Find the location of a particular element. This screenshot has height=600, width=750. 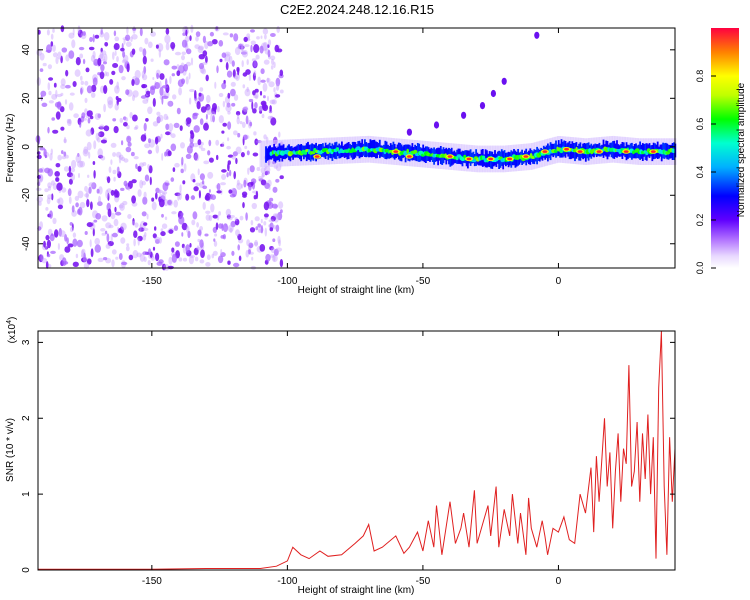

band-cell is located at coordinates (373, 148).